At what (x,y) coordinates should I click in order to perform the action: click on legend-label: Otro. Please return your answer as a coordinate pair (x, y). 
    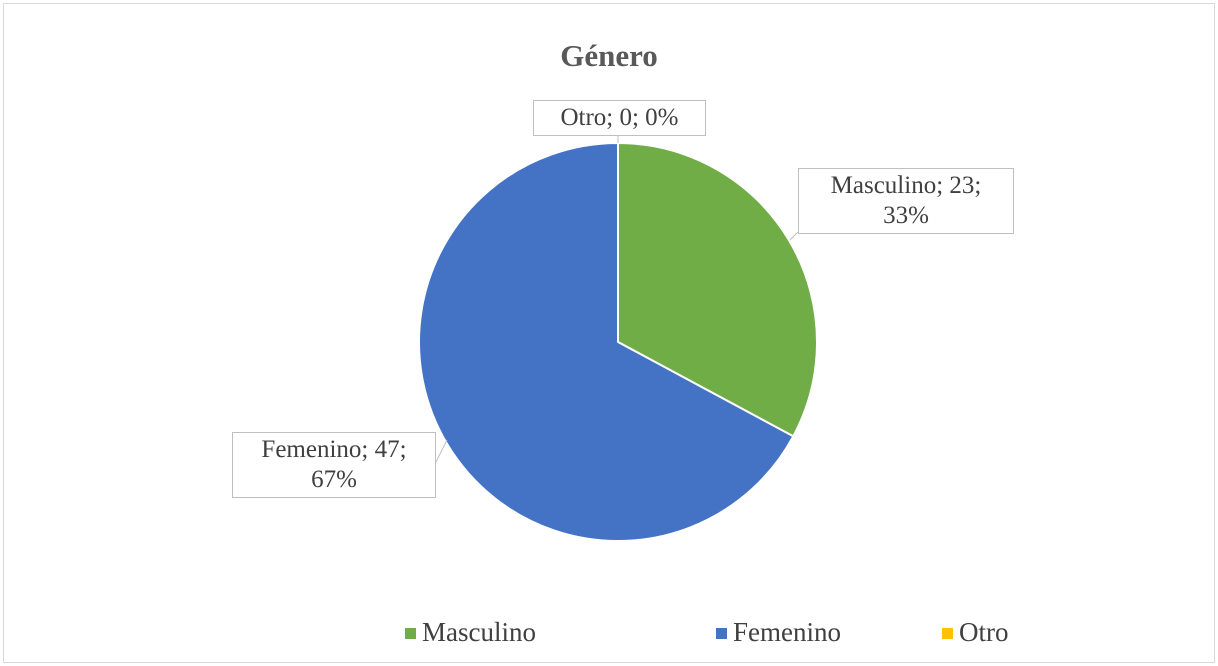
    Looking at the image, I should click on (984, 632).